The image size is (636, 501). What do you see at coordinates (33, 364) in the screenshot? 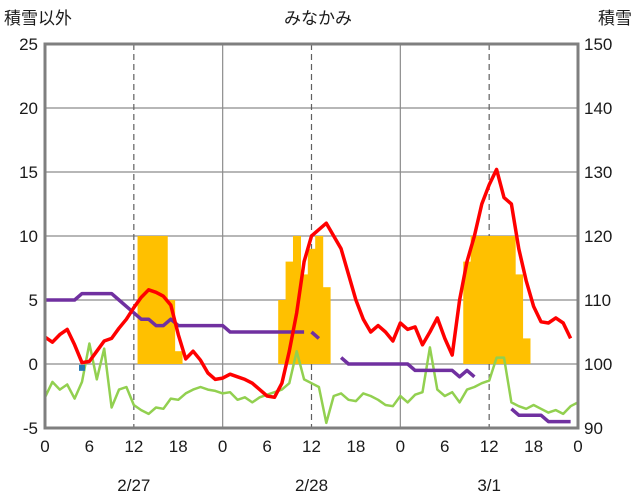
I see `y-left-tick-label: 0` at bounding box center [33, 364].